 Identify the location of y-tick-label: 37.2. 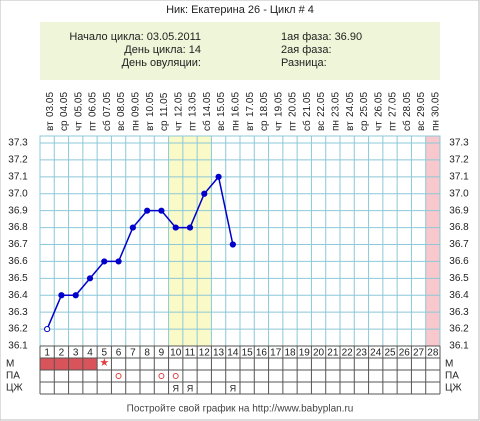
(459, 160).